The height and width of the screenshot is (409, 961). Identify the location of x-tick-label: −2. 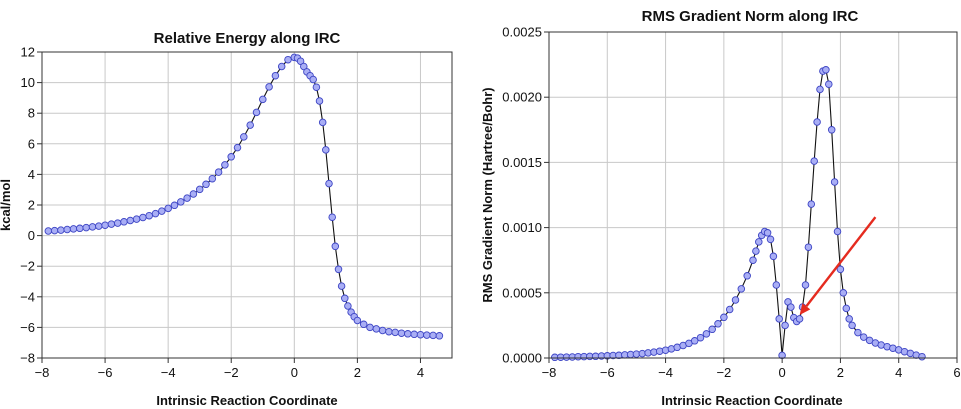
(723, 372).